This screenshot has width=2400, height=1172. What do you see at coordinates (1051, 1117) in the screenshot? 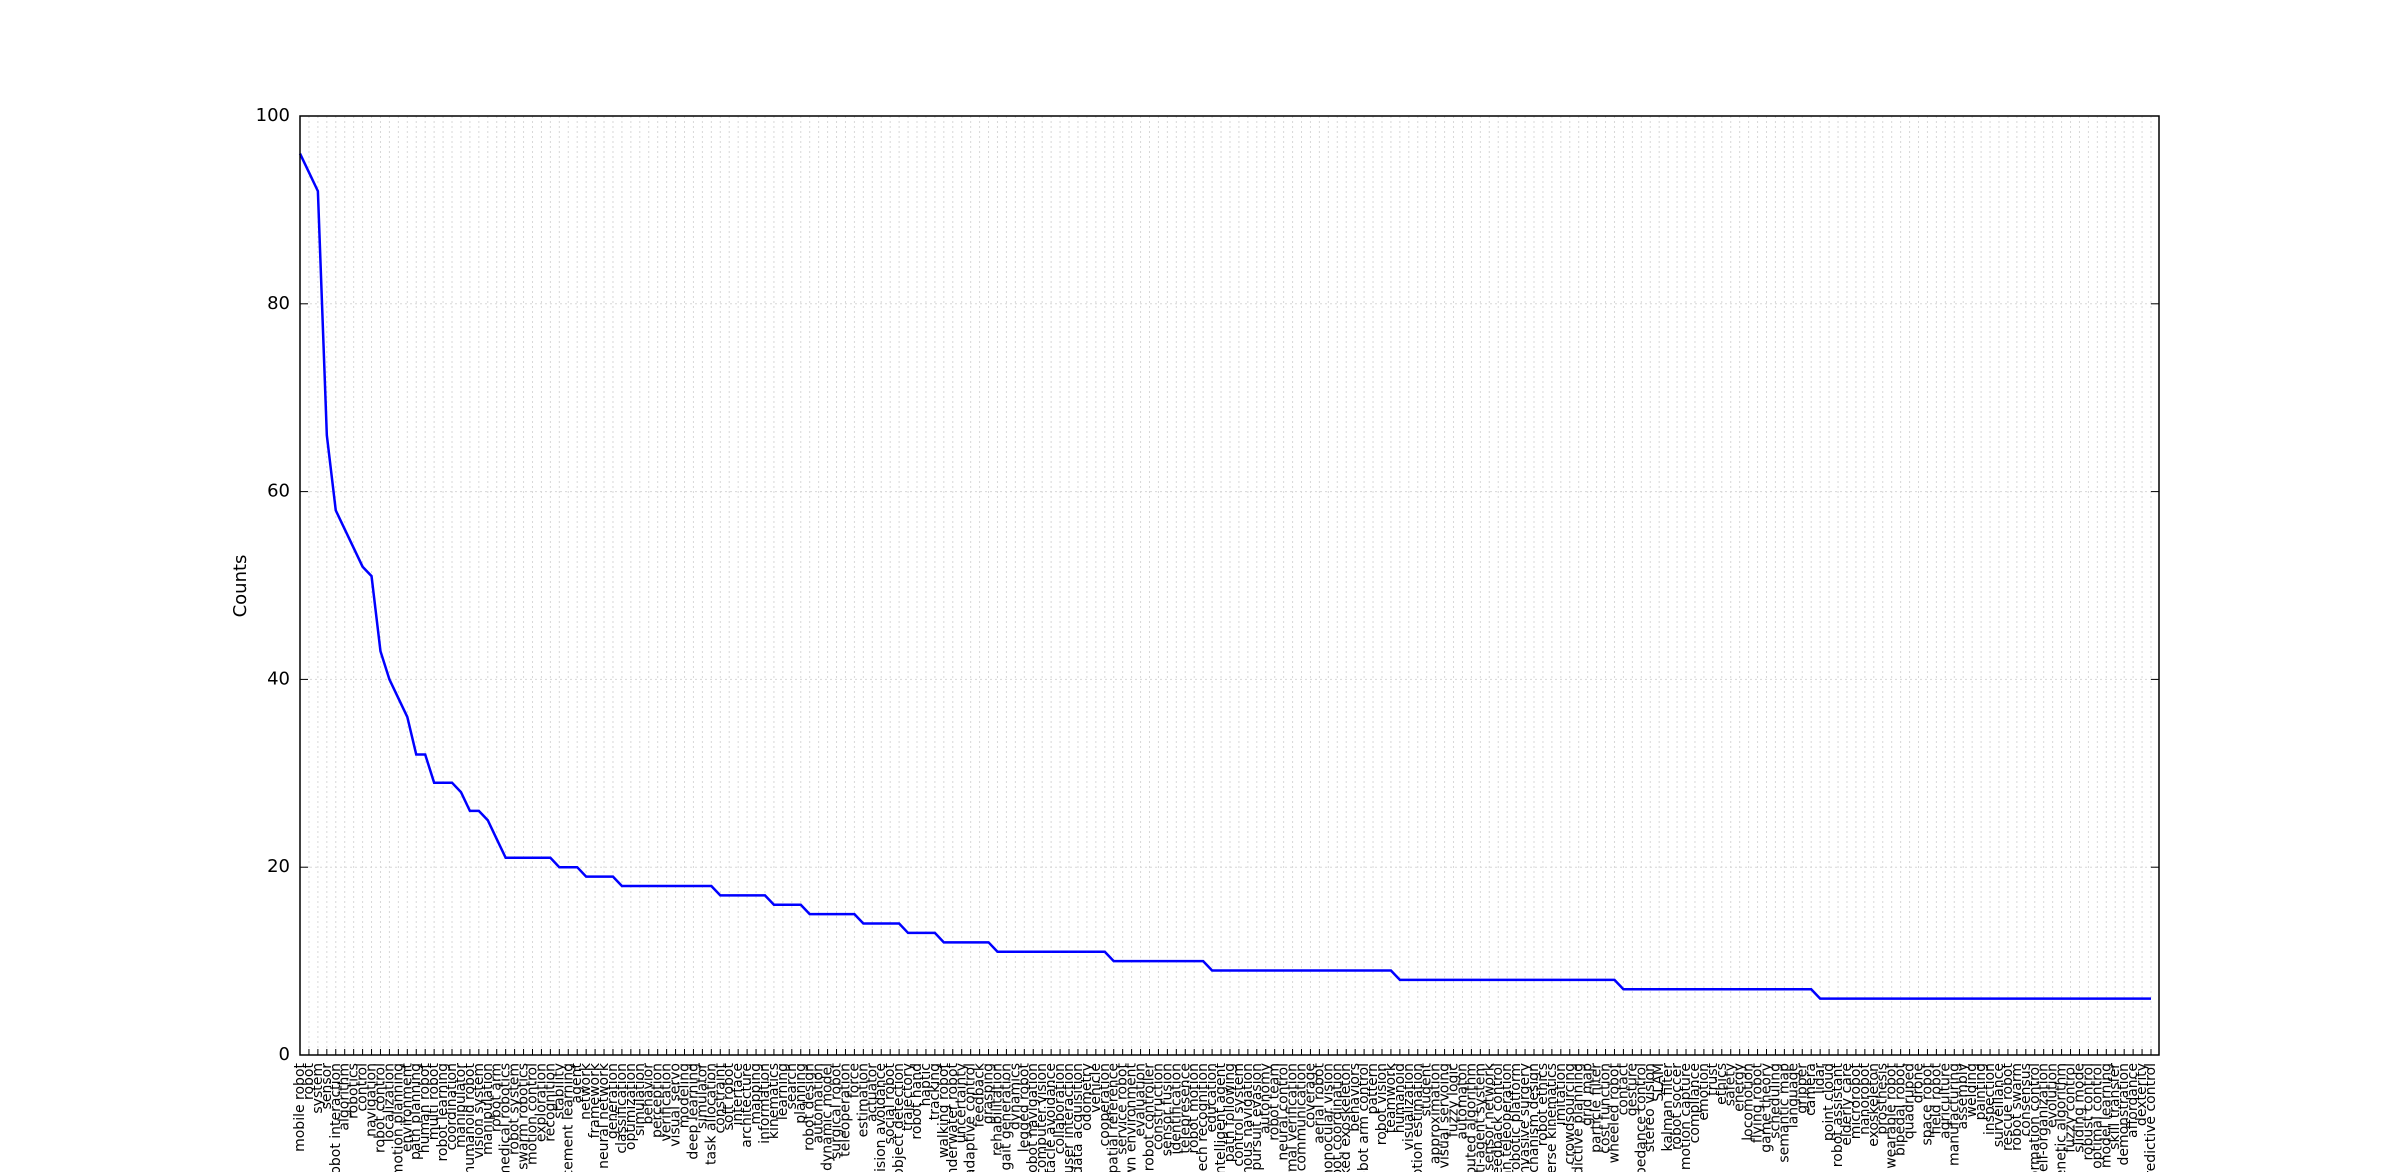
I see `x-tick-label: obstacle avoidance` at bounding box center [1051, 1117].